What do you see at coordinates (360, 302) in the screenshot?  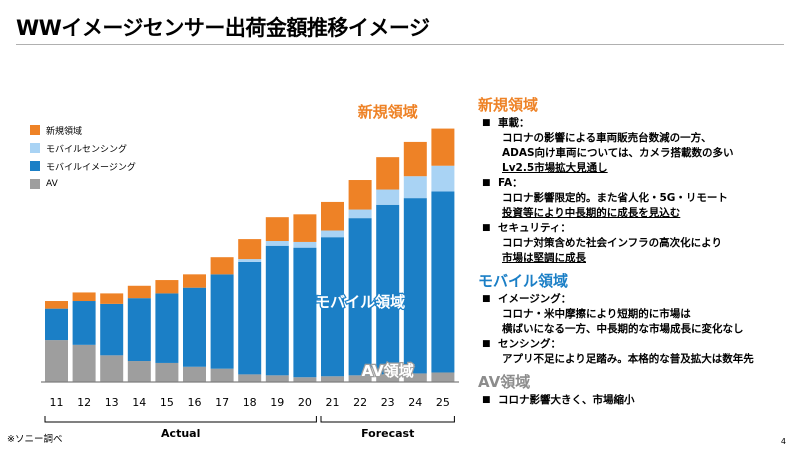 I see `chart-annotation: モバイル領域` at bounding box center [360, 302].